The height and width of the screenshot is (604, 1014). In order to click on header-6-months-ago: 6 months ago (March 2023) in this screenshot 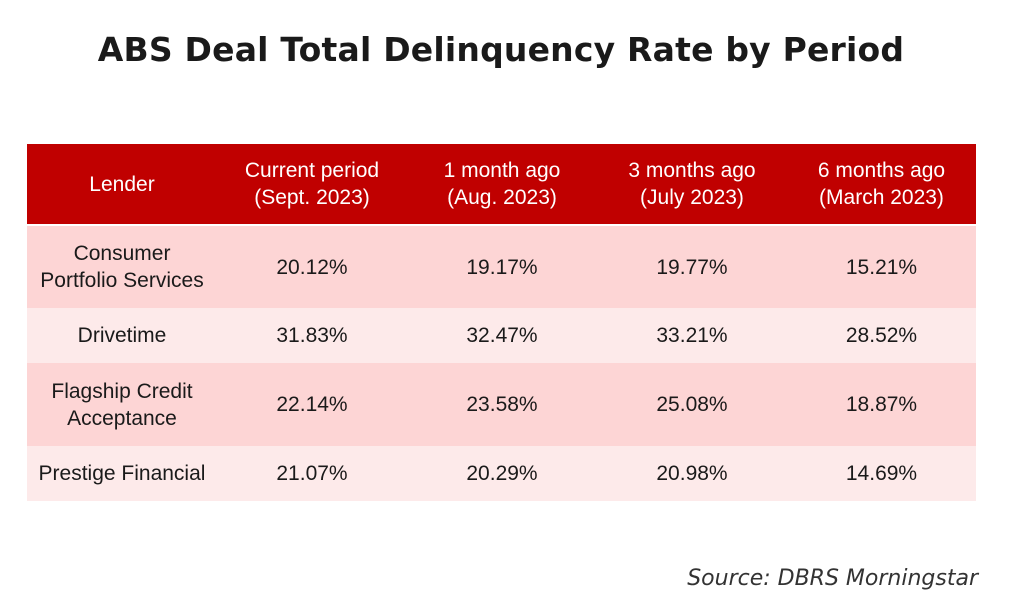, I will do `click(881, 184)`.